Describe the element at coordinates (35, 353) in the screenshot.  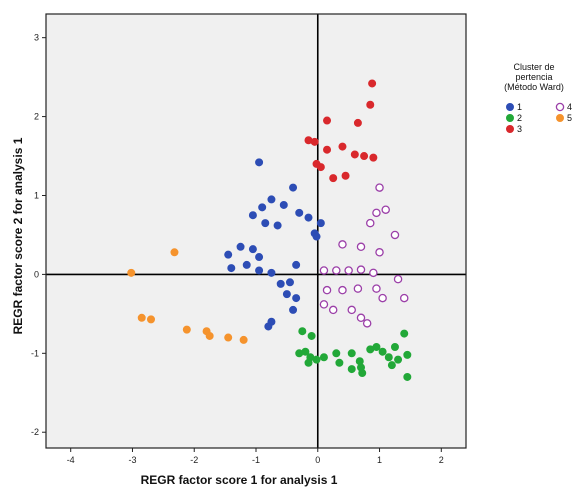
I see `y-tick-label: -1` at that location.